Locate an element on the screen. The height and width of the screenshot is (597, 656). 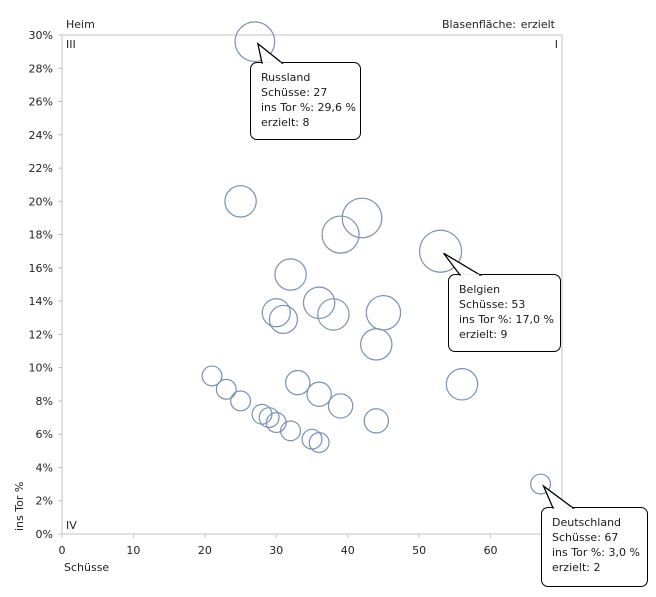
y-tick-label: 0% is located at coordinates (44, 534).